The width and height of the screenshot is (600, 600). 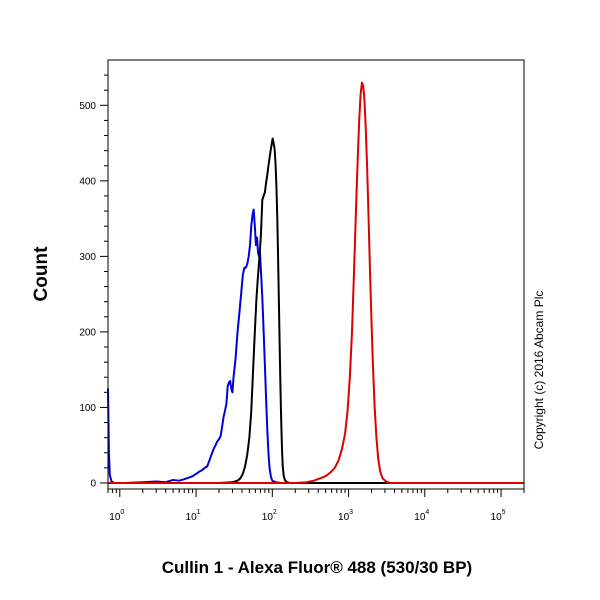 What do you see at coordinates (93, 483) in the screenshot?
I see `y-tick-label: 0` at bounding box center [93, 483].